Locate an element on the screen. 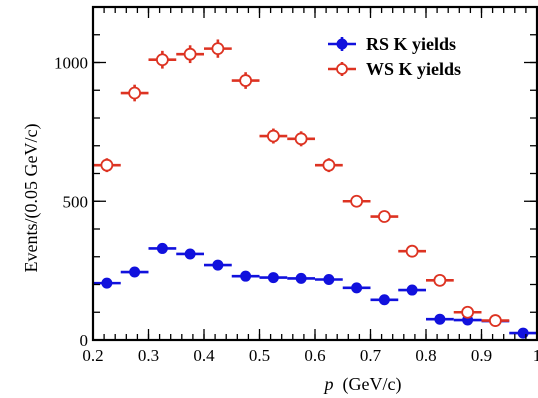 The width and height of the screenshot is (538, 398). x-axis-unit: (GeV/c) is located at coordinates (372, 384).